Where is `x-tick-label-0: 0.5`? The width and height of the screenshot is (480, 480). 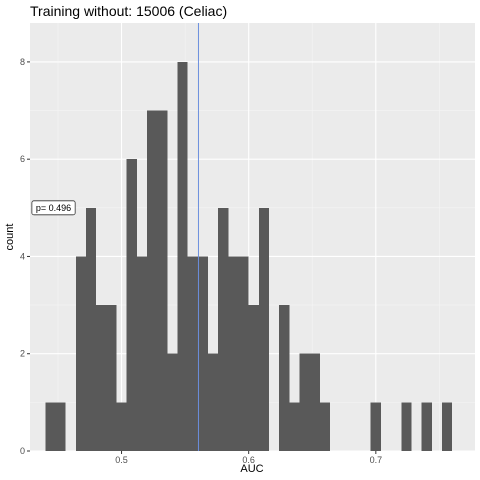 x-tick-label-0: 0.5 is located at coordinates (121, 460).